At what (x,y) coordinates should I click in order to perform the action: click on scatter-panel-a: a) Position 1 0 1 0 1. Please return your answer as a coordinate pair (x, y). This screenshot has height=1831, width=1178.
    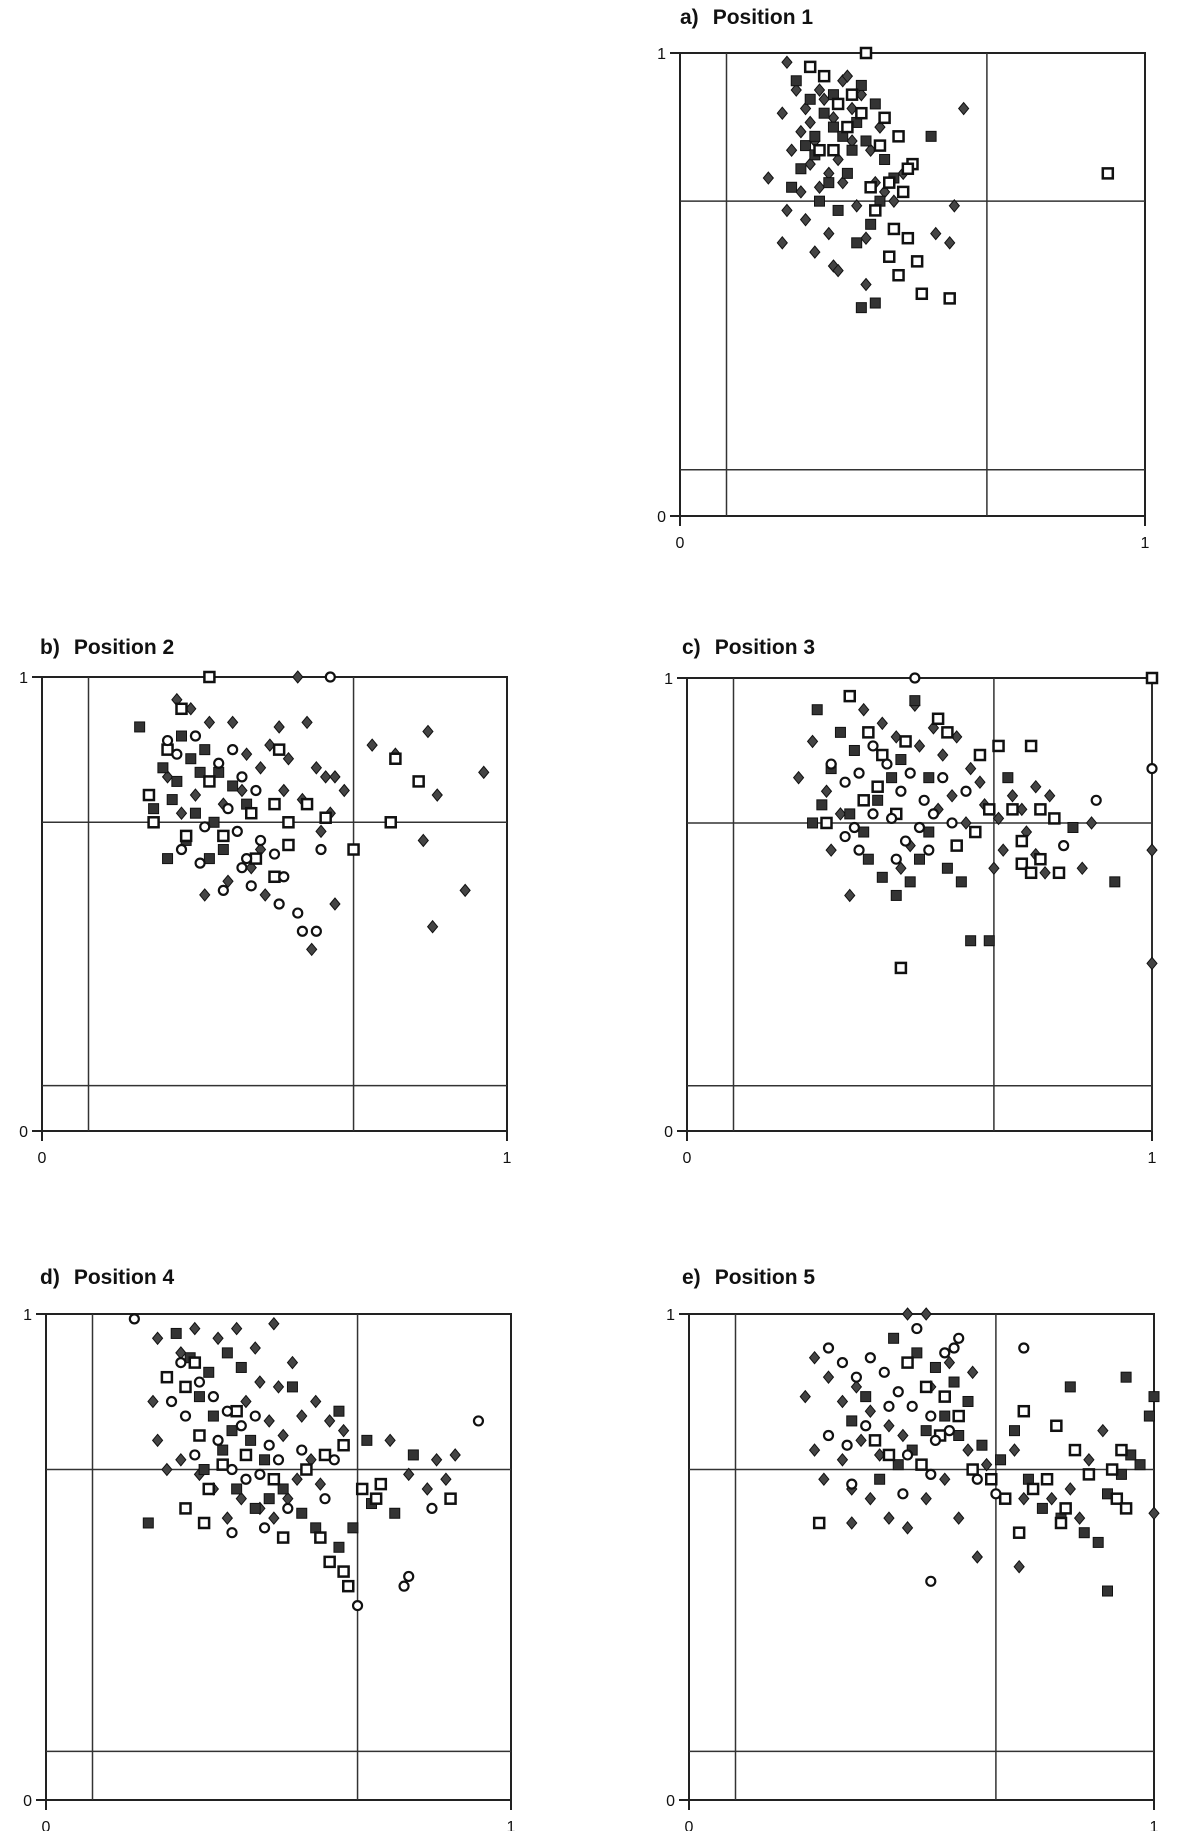
    Looking at the image, I should click on (895, 287).